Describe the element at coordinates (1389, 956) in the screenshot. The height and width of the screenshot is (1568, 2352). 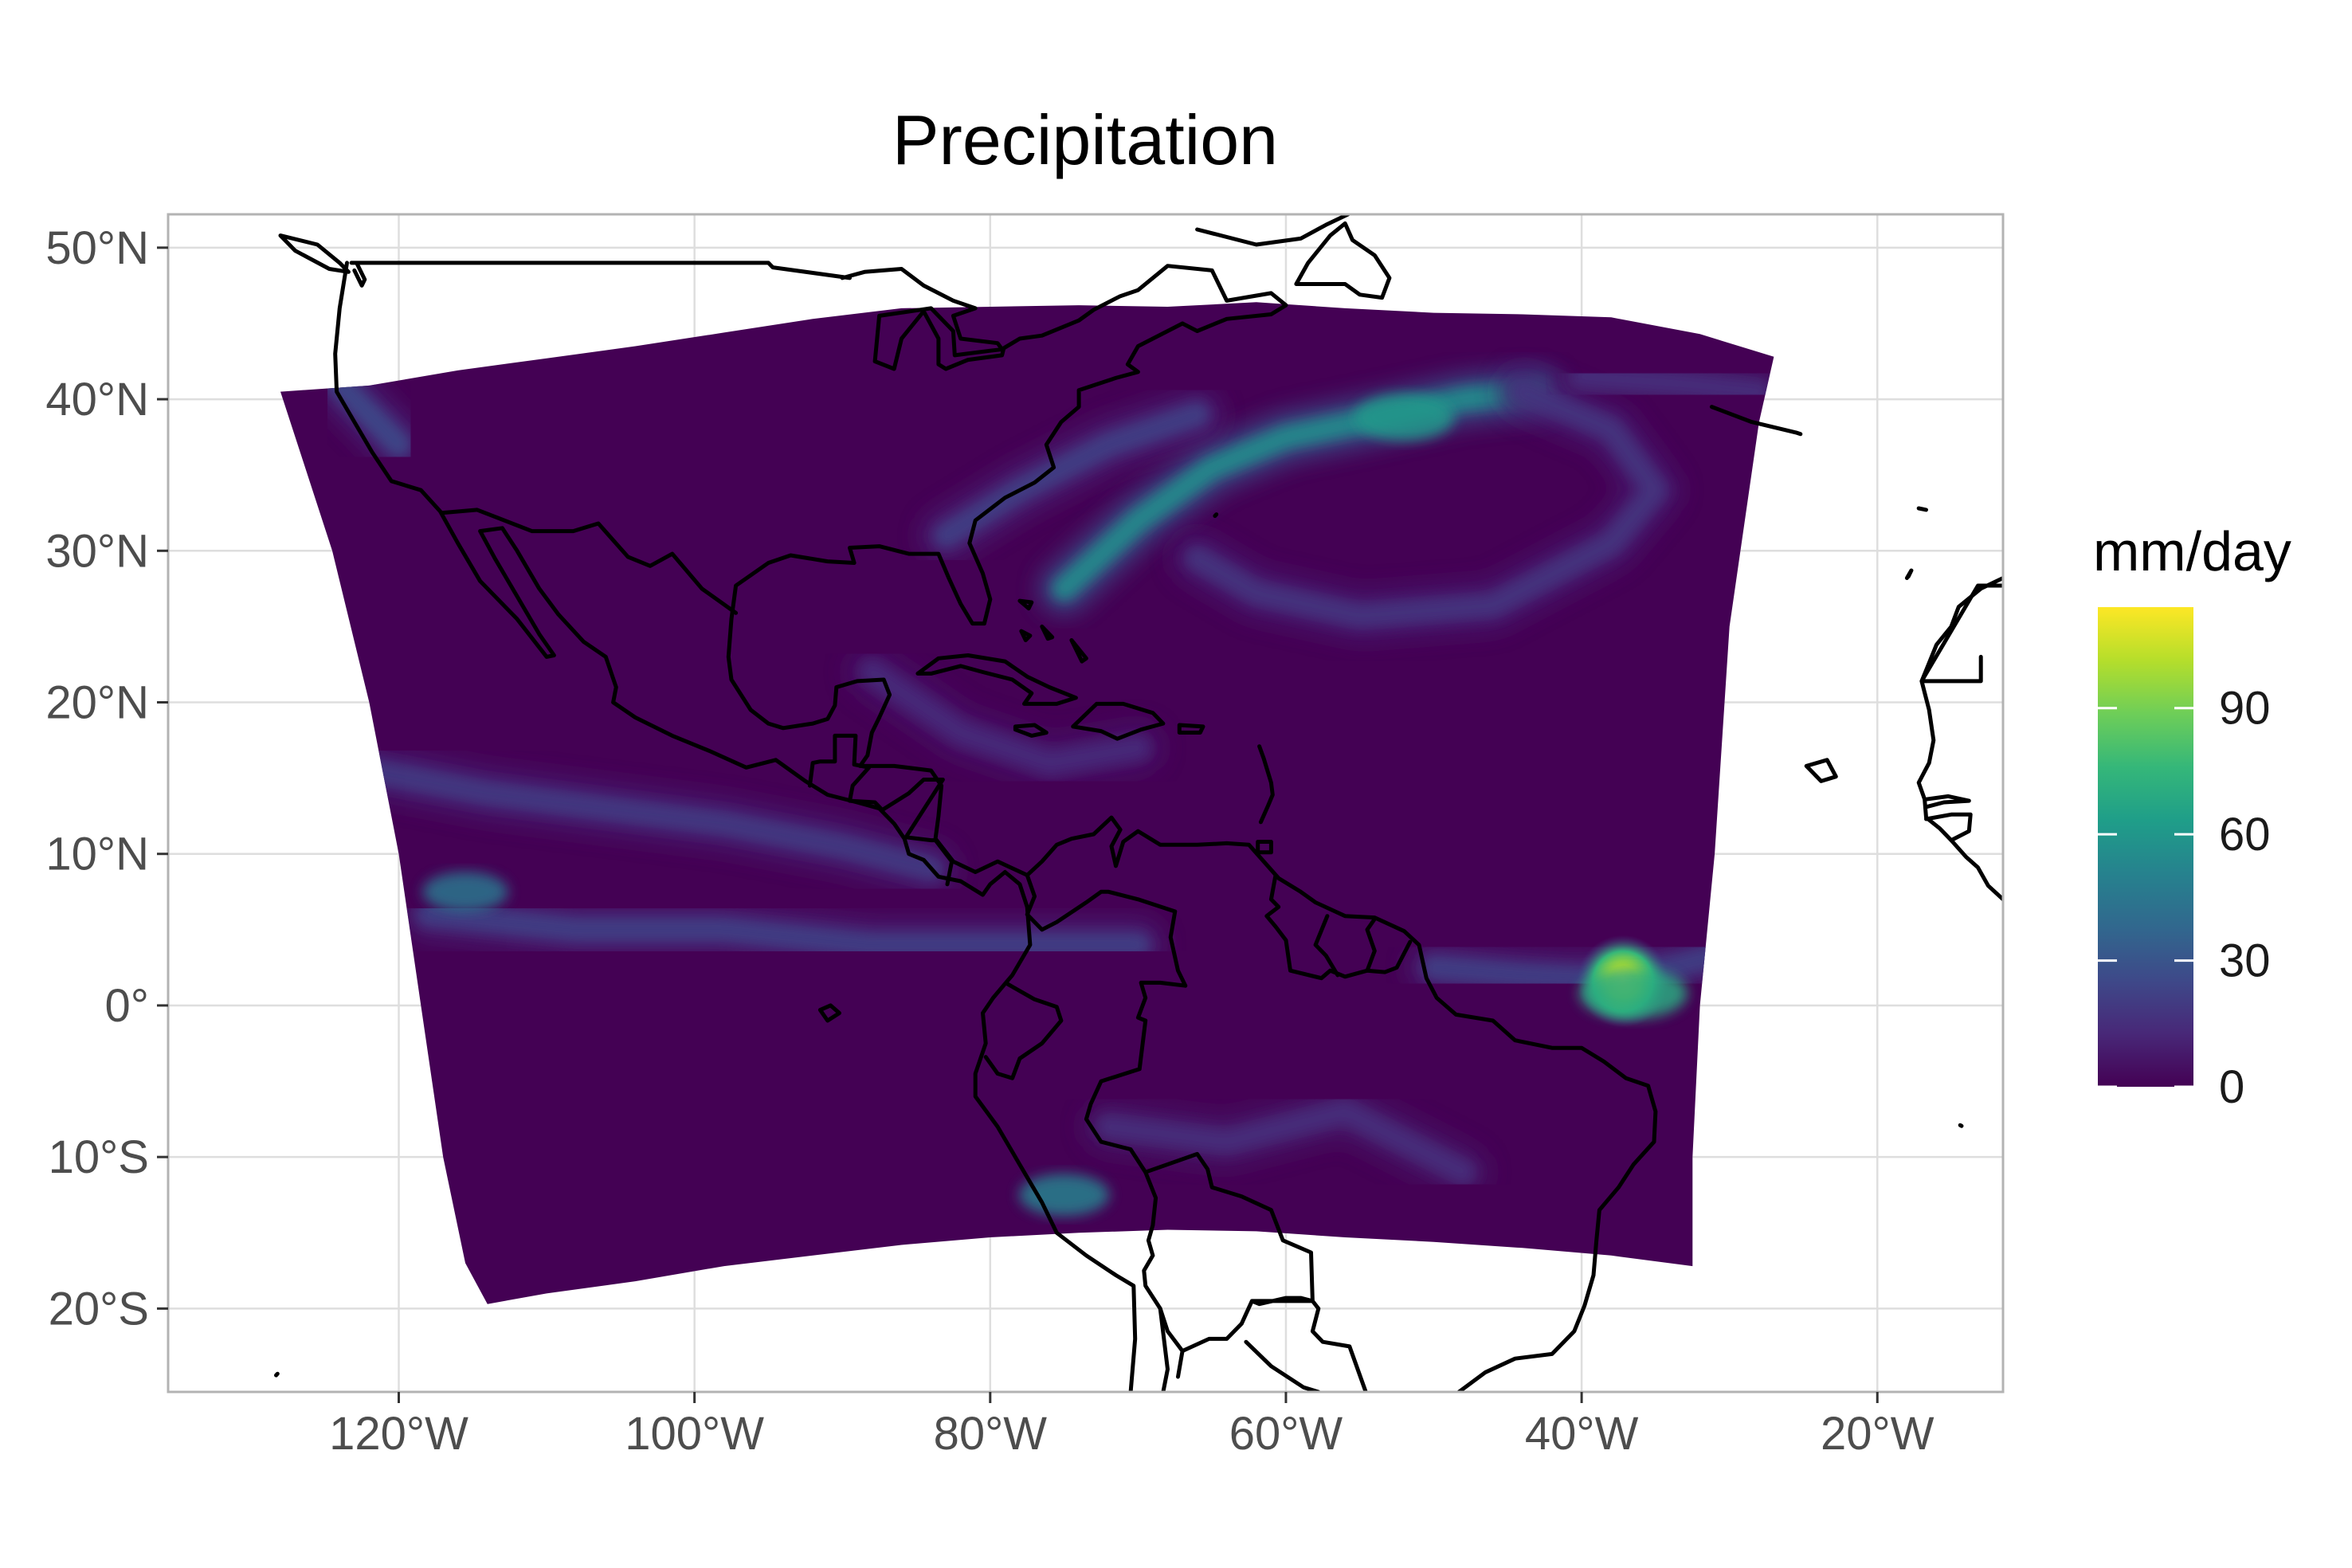
I see `french-guiana-border` at that location.